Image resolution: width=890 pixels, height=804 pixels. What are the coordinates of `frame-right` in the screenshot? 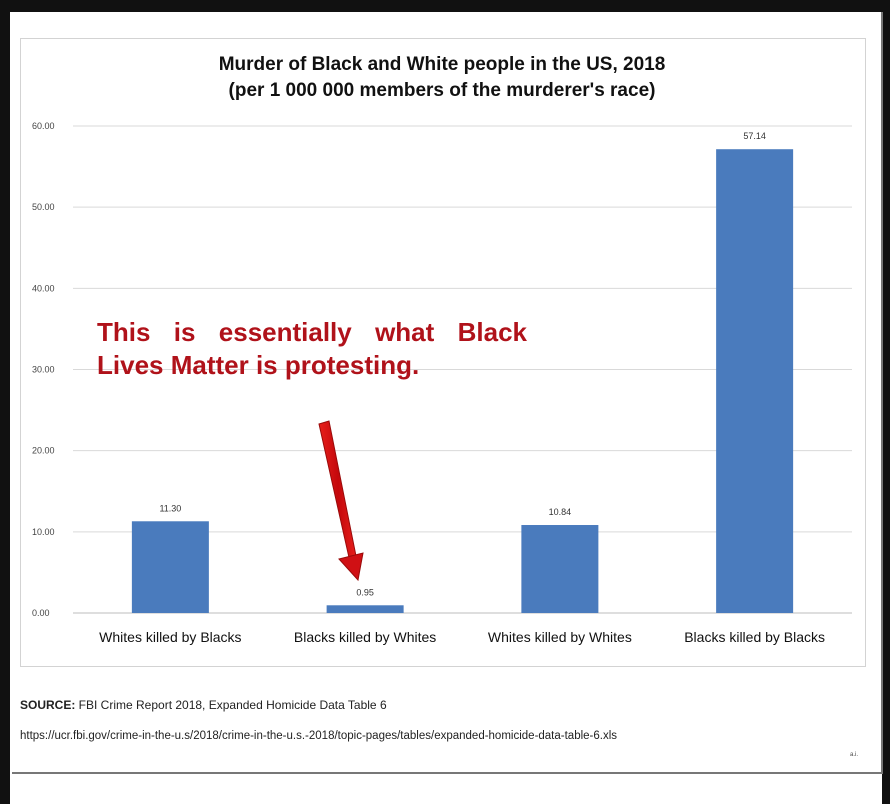 It's located at (886, 402).